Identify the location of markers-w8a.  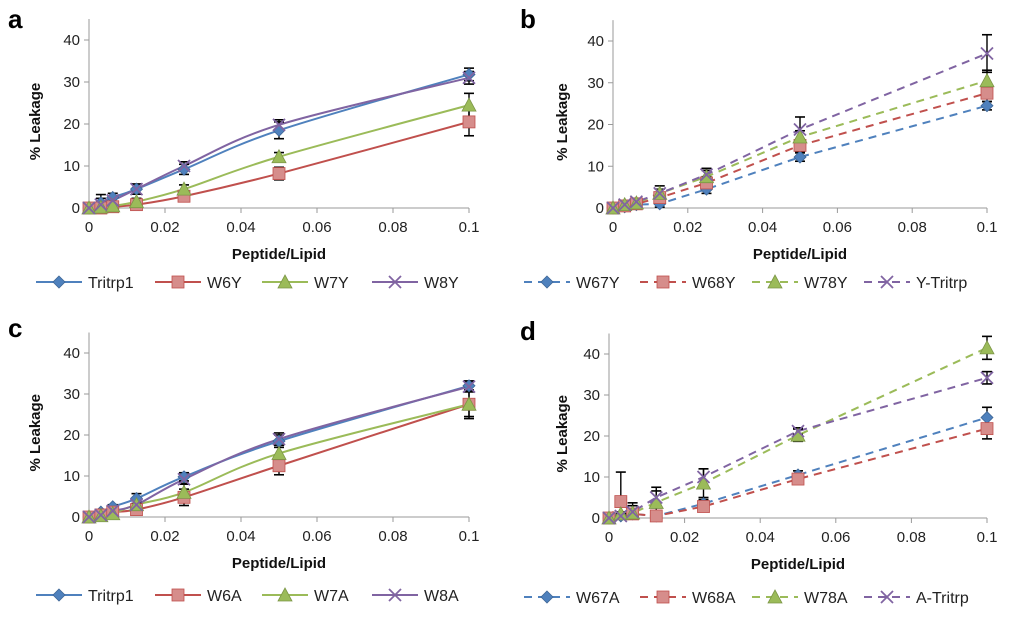
(279, 451).